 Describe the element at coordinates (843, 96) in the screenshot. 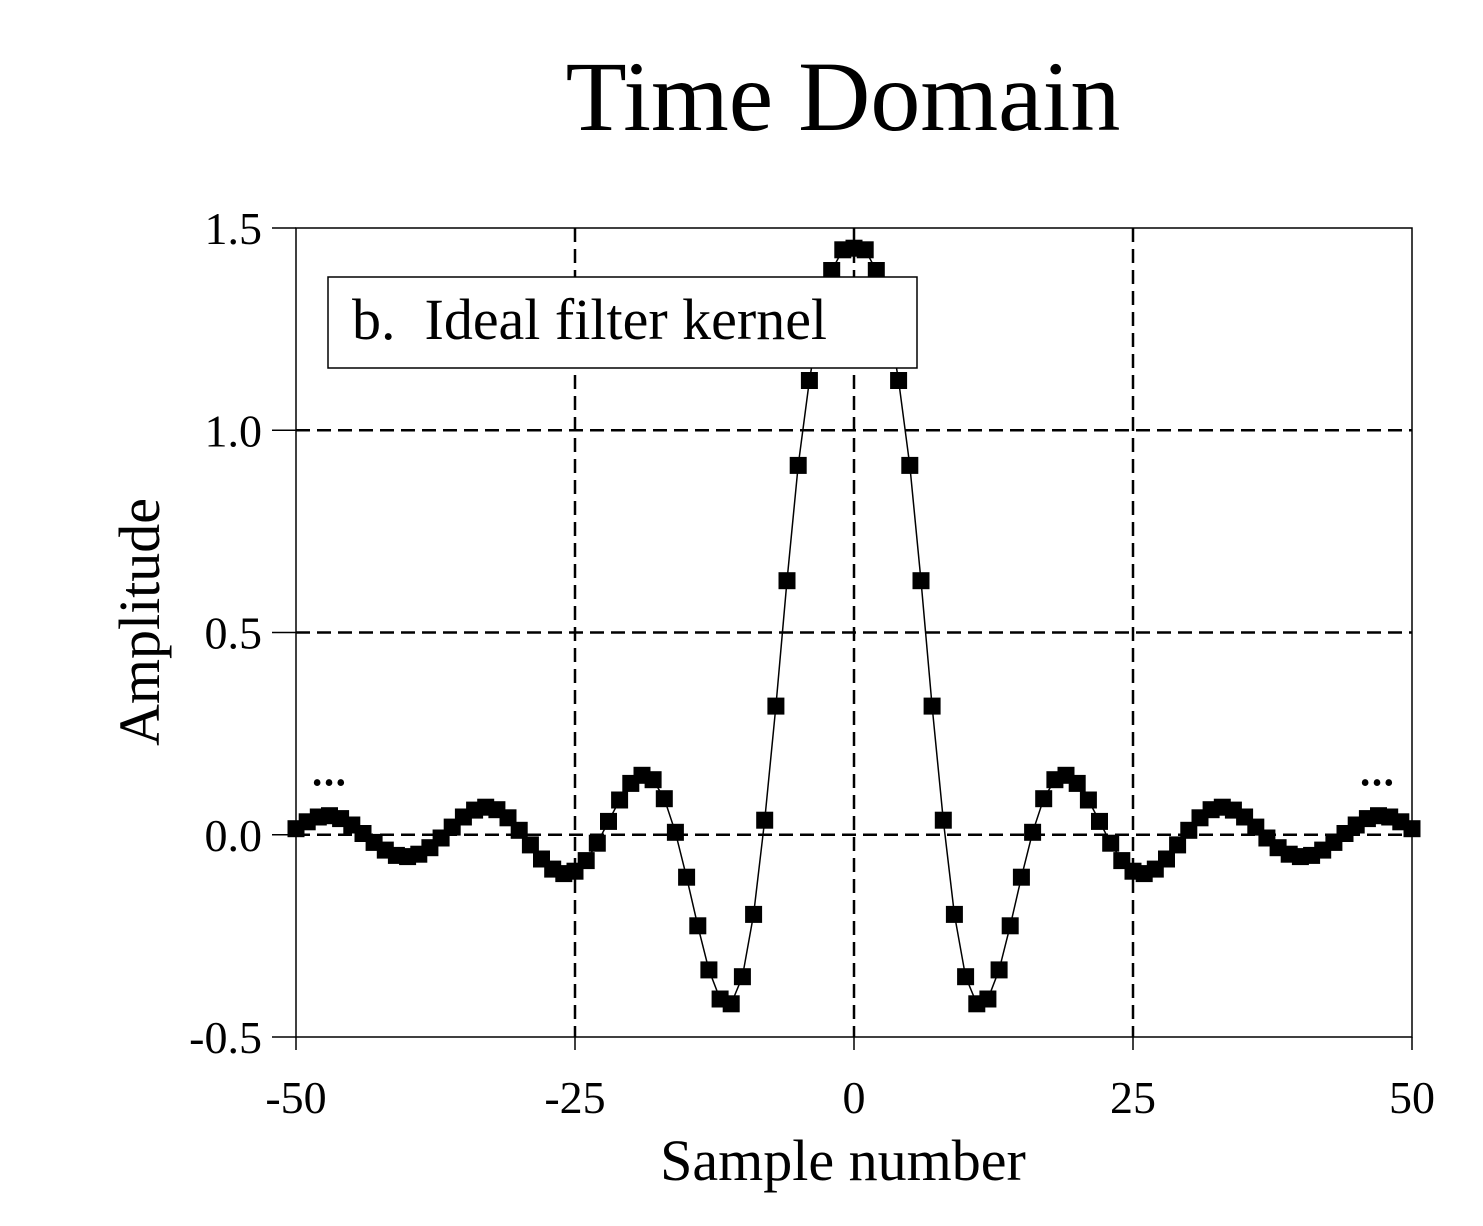

I see `chart-title: Time Domain` at that location.